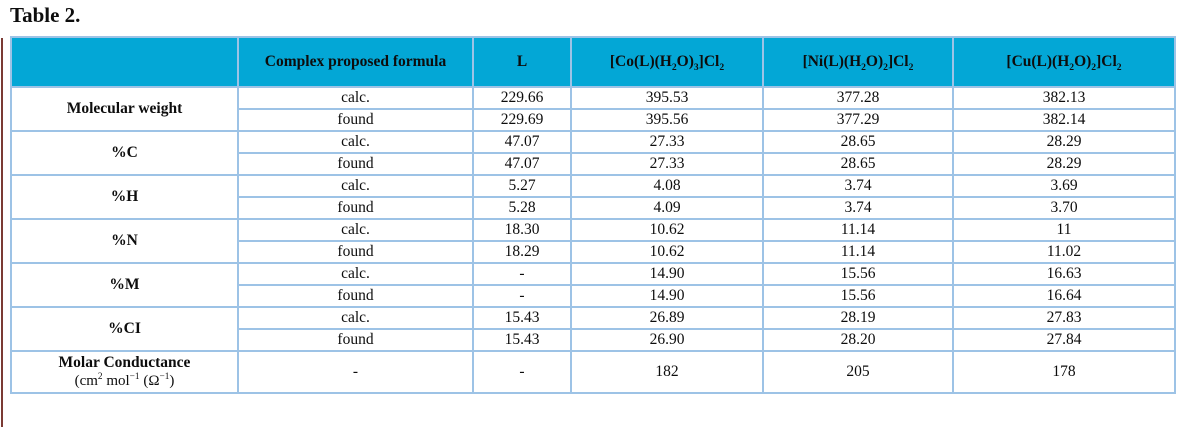 This screenshot has height=431, width=1184. I want to click on value-cell: 182, so click(667, 372).